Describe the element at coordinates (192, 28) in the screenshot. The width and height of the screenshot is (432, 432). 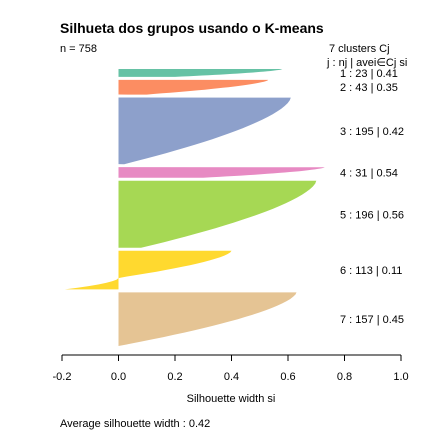
I see `chart-title: Silhueta dos grupos usando o K-means` at that location.